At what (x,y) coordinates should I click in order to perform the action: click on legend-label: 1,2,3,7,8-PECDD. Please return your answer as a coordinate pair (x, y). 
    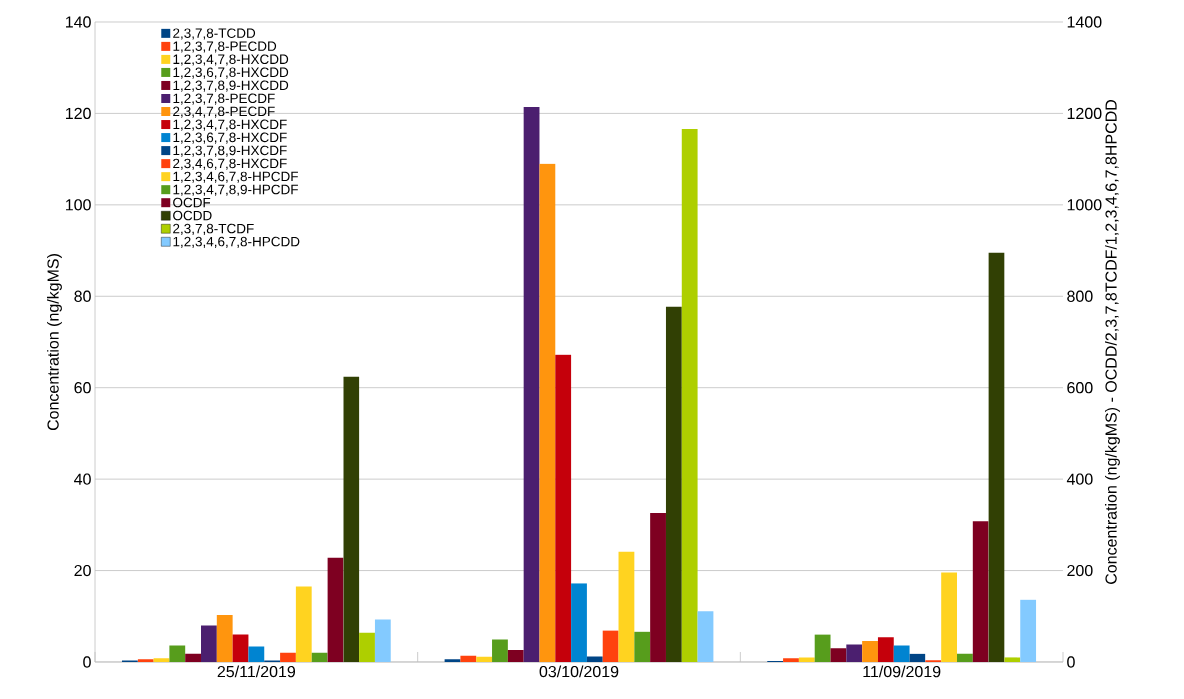
    Looking at the image, I should click on (225, 47).